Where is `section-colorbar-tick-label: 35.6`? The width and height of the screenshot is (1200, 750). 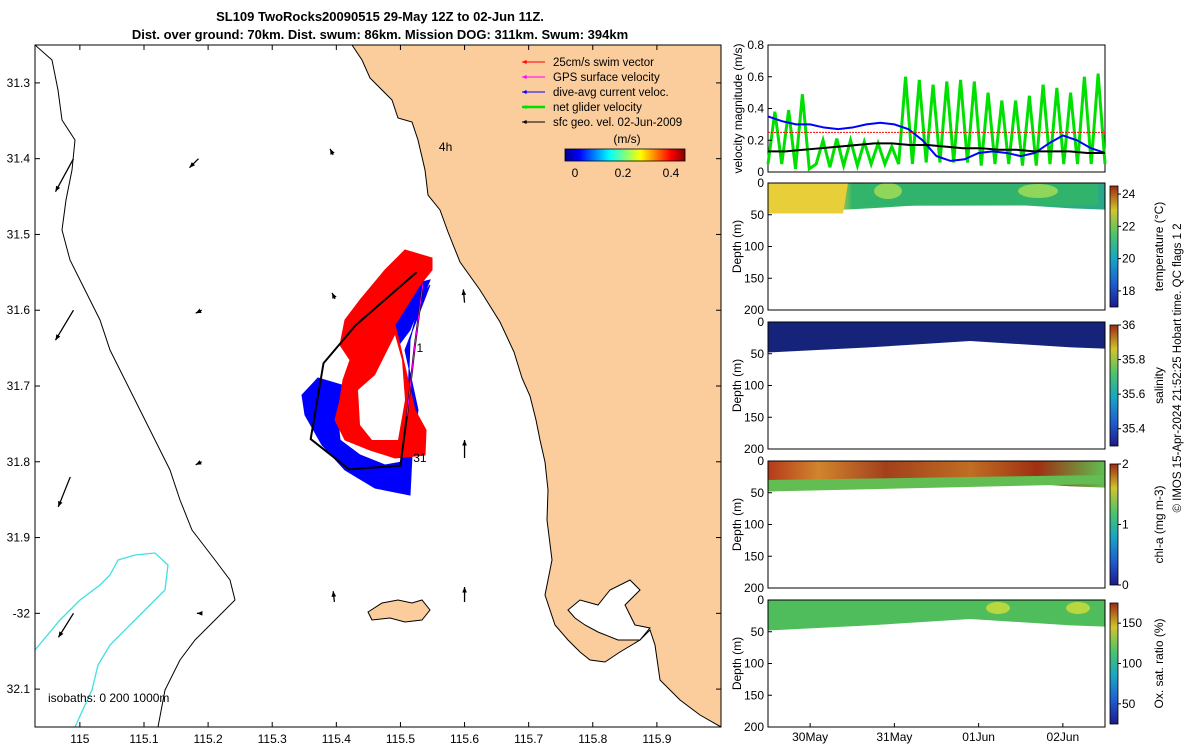
section-colorbar-tick-label: 35.6 is located at coordinates (1134, 394).